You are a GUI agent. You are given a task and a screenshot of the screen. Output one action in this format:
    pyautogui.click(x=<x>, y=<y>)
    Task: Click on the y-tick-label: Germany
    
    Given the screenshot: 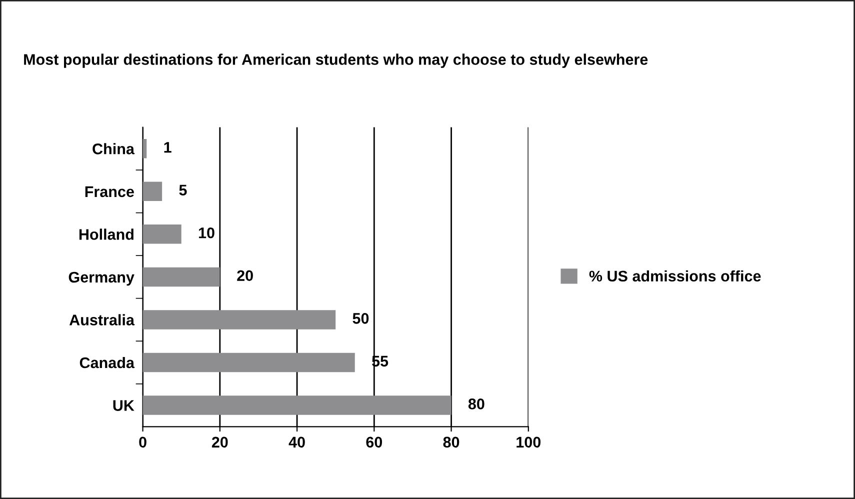 What is the action you would take?
    pyautogui.click(x=101, y=279)
    